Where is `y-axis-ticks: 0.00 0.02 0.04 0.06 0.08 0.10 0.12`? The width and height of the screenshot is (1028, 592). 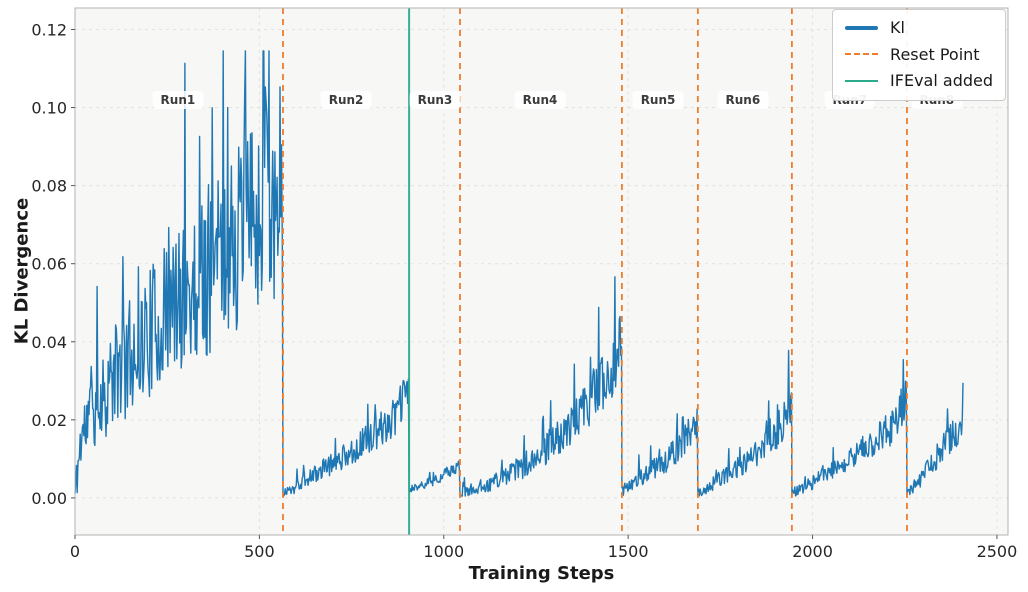
y-axis-ticks: 0.00 0.02 0.04 0.06 0.08 0.10 0.12 is located at coordinates (53, 264).